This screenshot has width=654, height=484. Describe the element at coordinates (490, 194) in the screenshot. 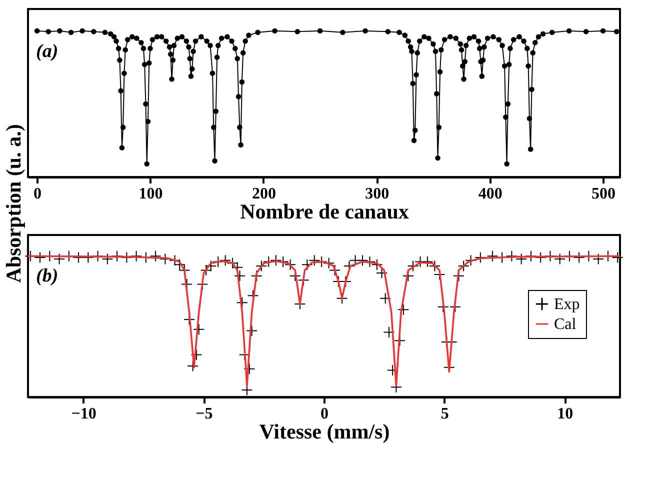

I see `x-tick-label: 400` at that location.